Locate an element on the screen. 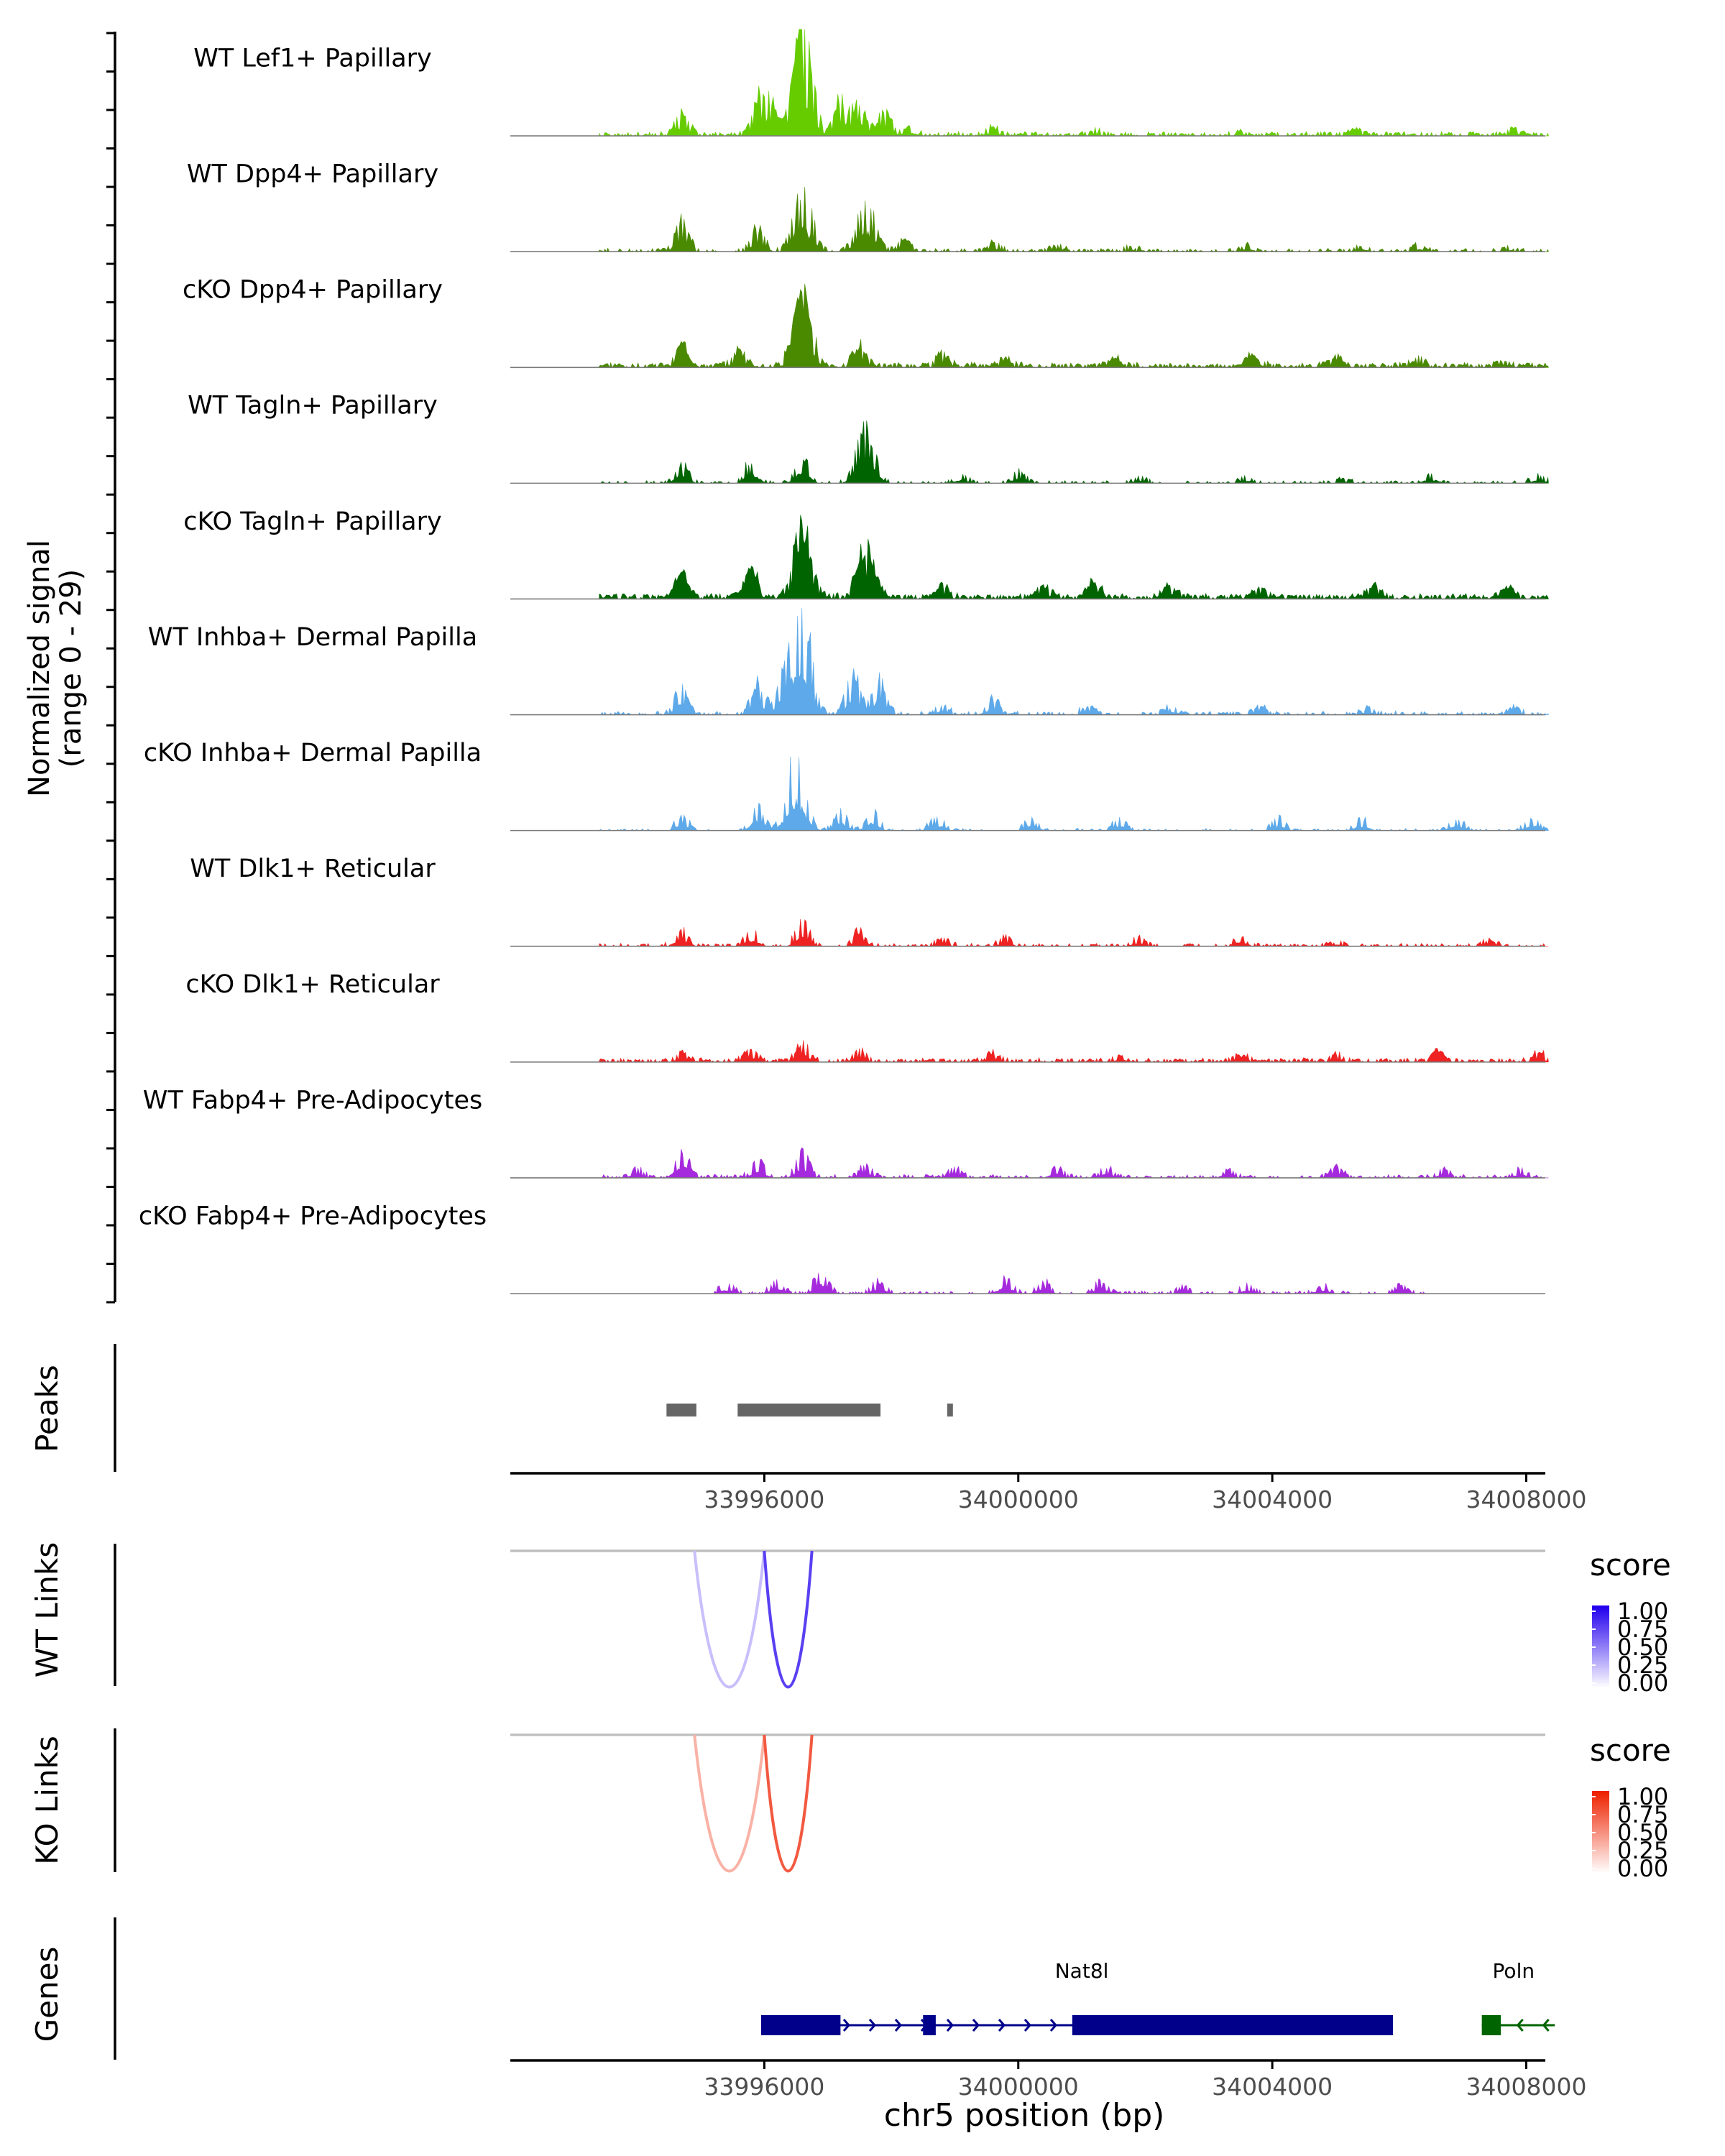 This screenshot has width=1725, height=2156. ko-links-panel: score 1.000.750.500.250.00 is located at coordinates (892, 1805).